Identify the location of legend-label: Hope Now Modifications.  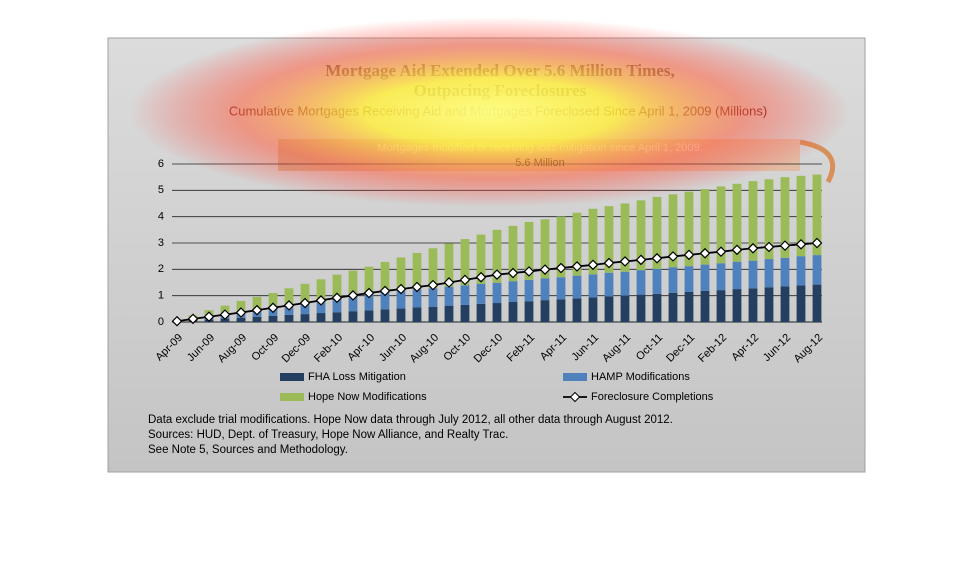
(367, 397).